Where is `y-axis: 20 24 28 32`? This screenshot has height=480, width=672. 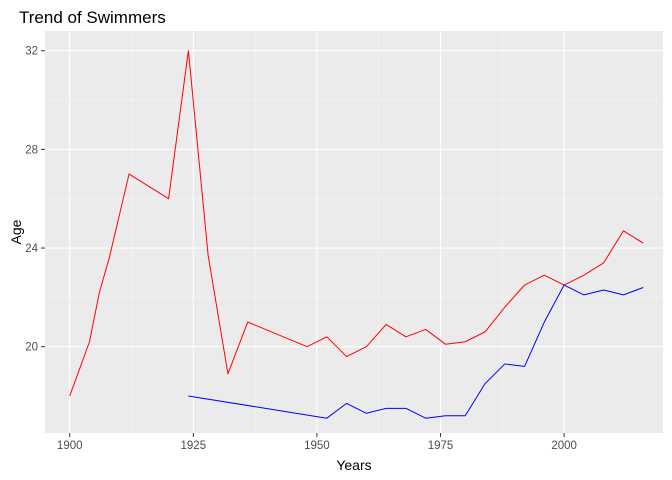
y-axis: 20 24 28 32 is located at coordinates (35, 200).